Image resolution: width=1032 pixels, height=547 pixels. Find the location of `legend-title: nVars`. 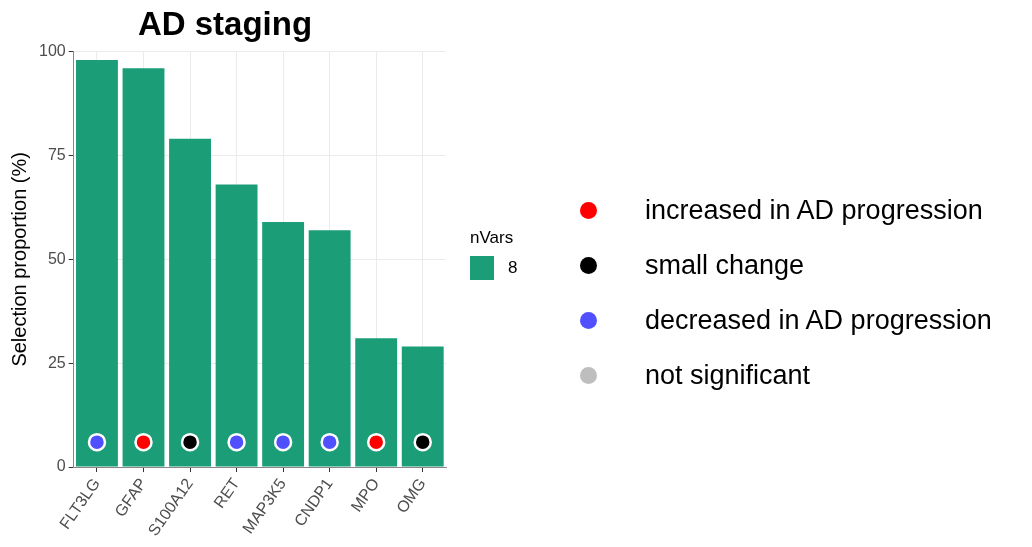

legend-title: nVars is located at coordinates (492, 238).